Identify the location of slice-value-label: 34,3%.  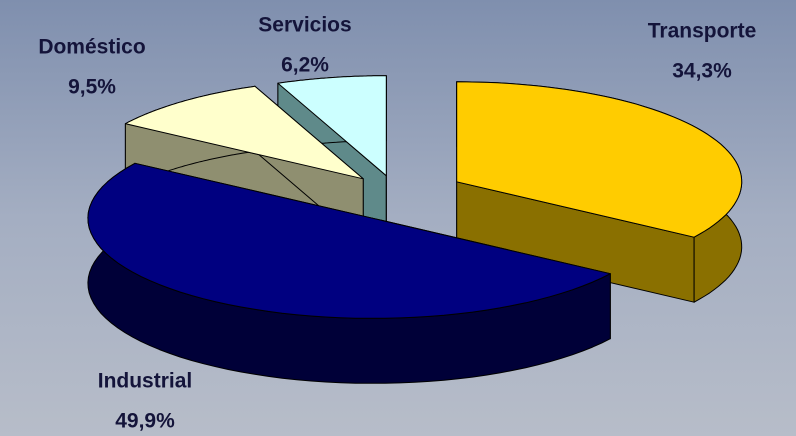
(702, 71).